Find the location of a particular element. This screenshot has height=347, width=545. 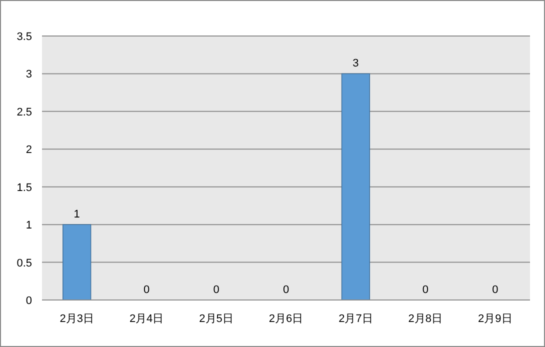

y-tick-label: 1 is located at coordinates (29, 226).